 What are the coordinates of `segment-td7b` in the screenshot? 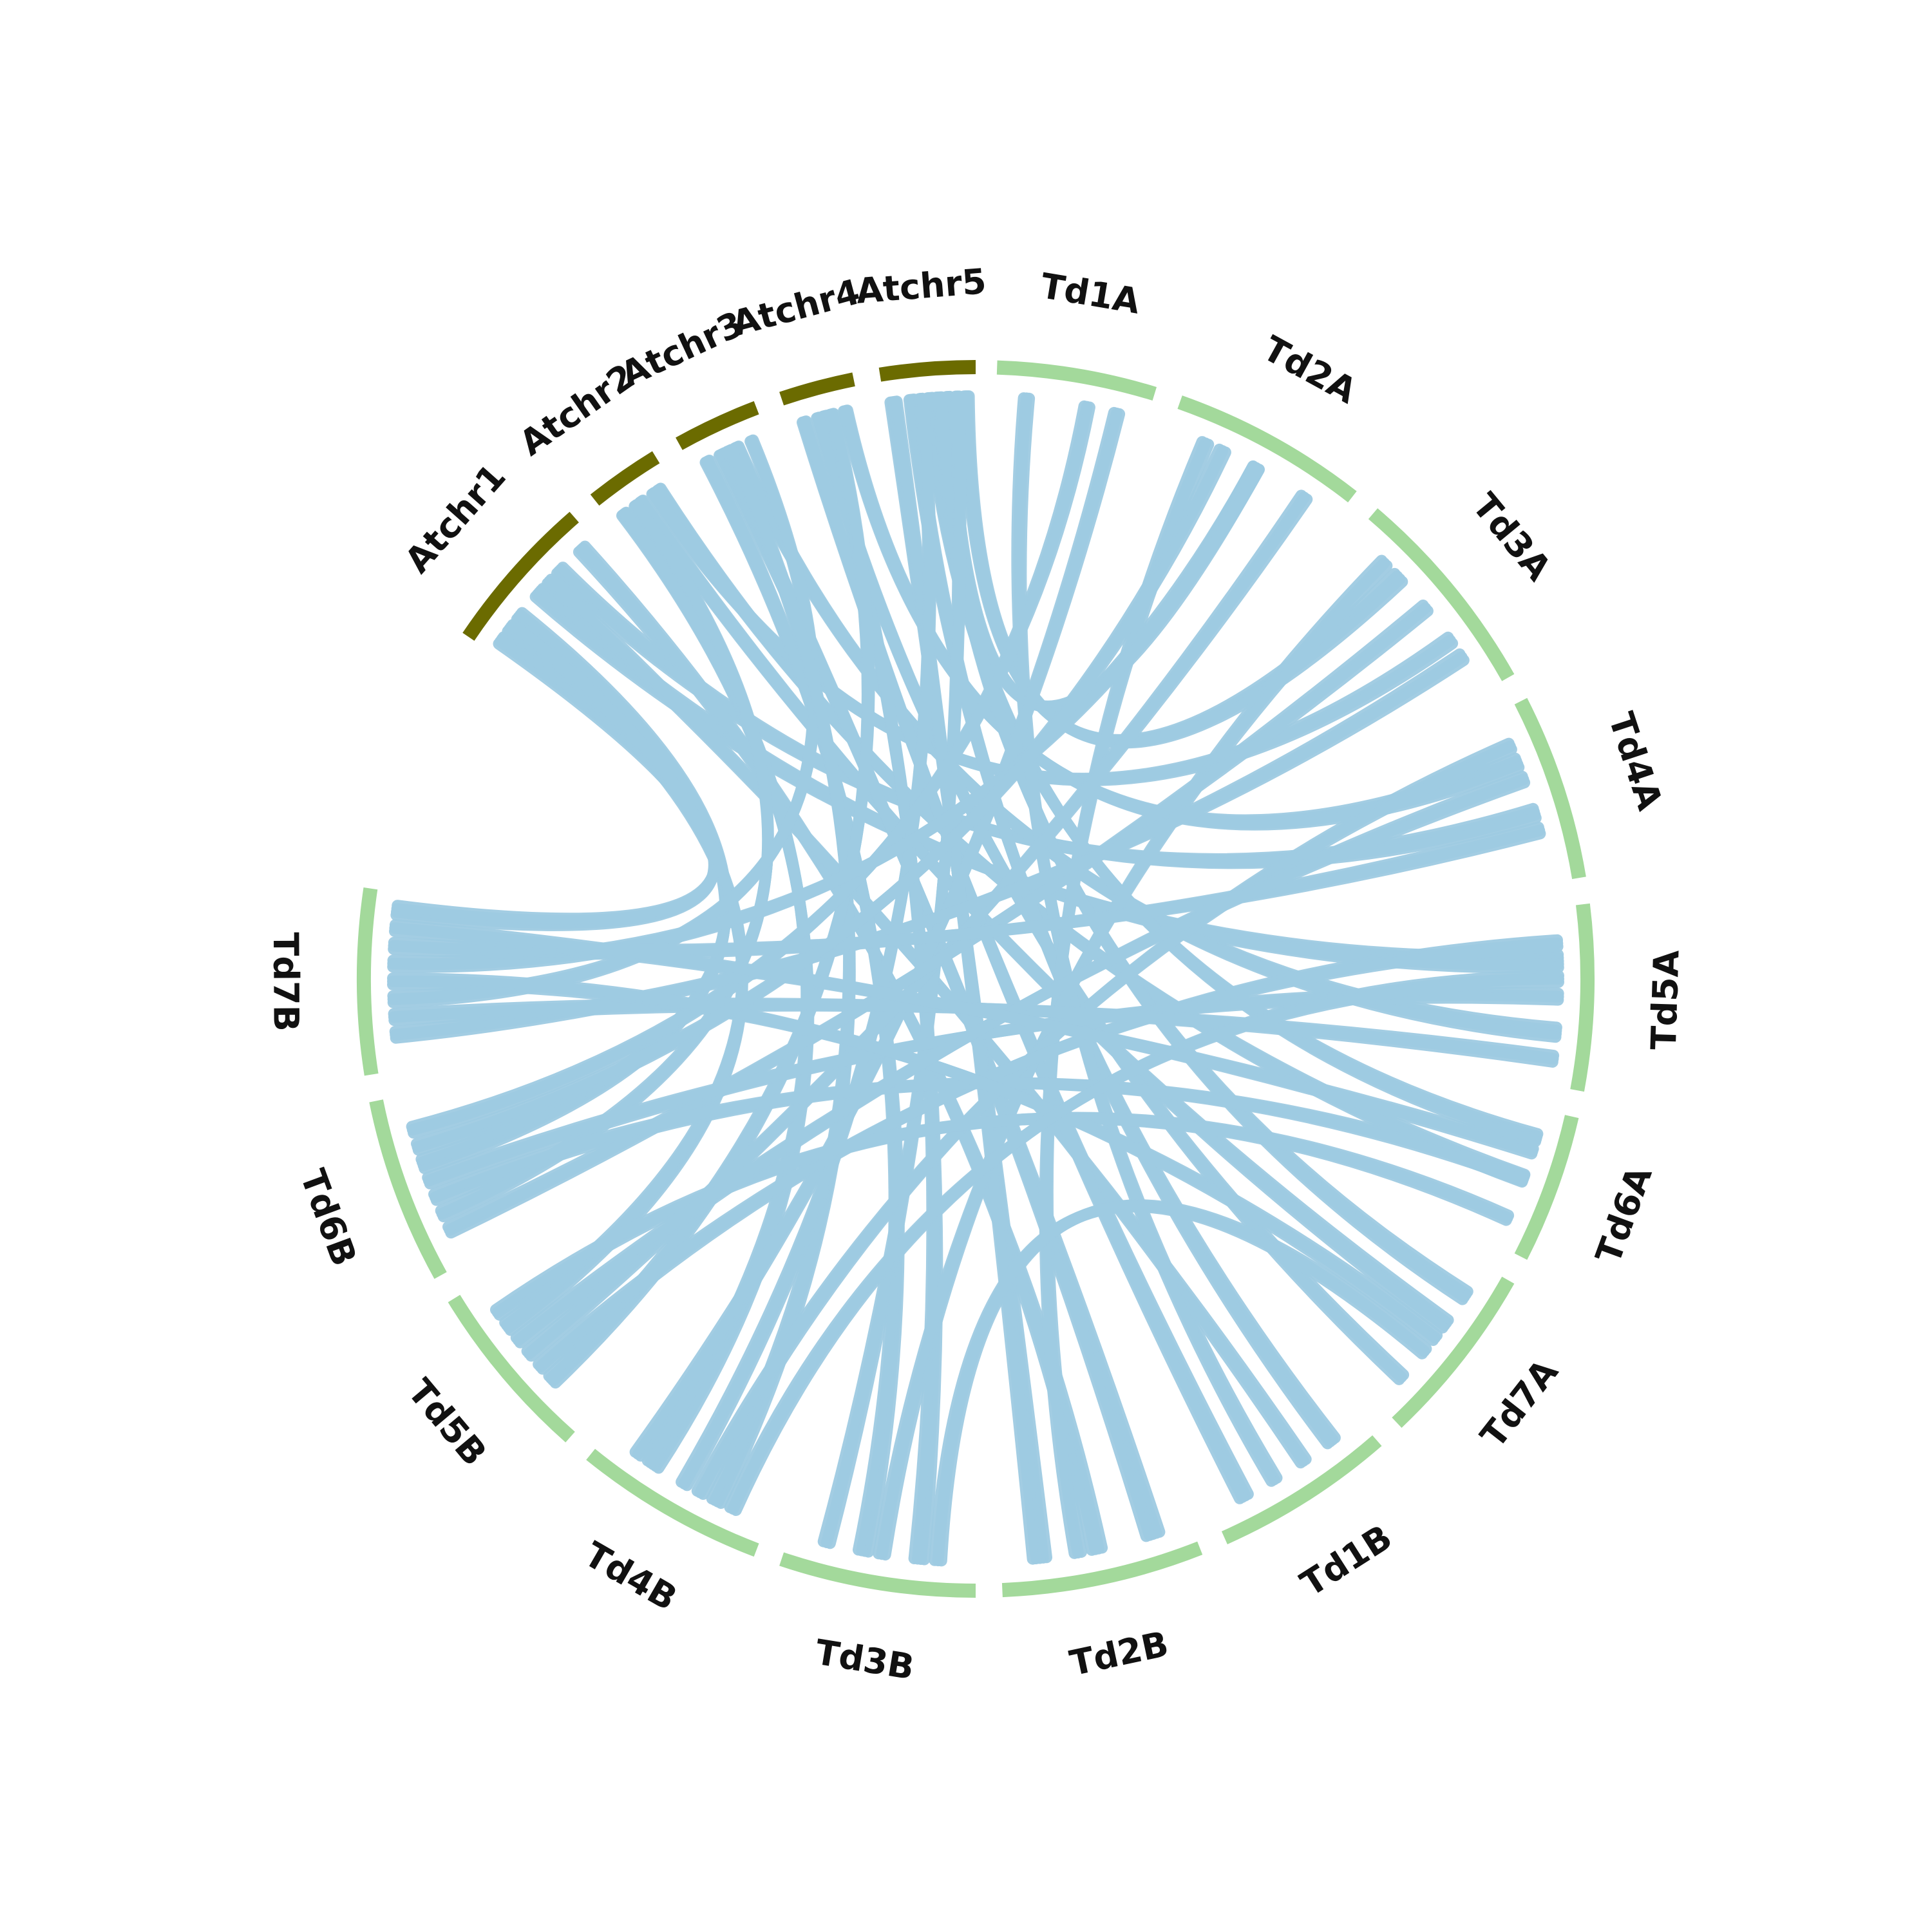 It's located at (367, 981).